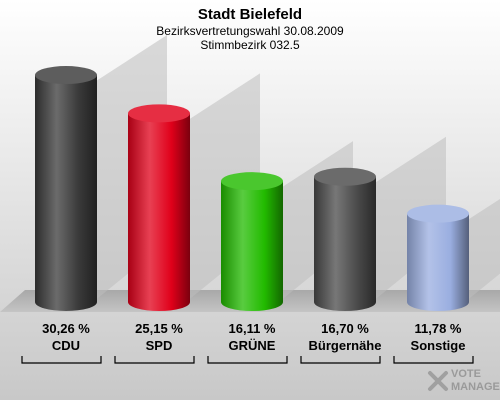 The image size is (500, 400). What do you see at coordinates (252, 246) in the screenshot?
I see `bar-grüne` at bounding box center [252, 246].